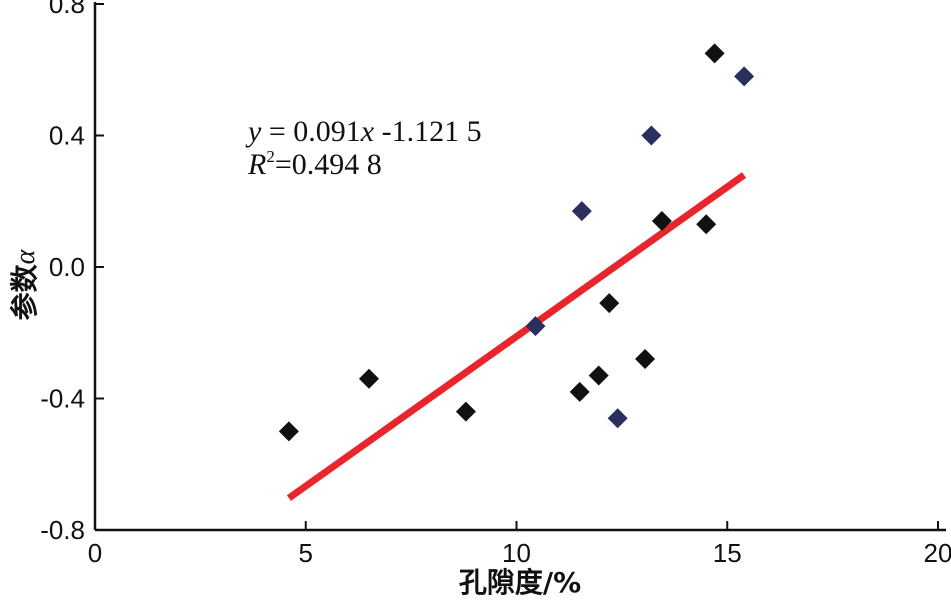  What do you see at coordinates (520, 582) in the screenshot?
I see `x-axis-title: 孔隙度/%` at bounding box center [520, 582].